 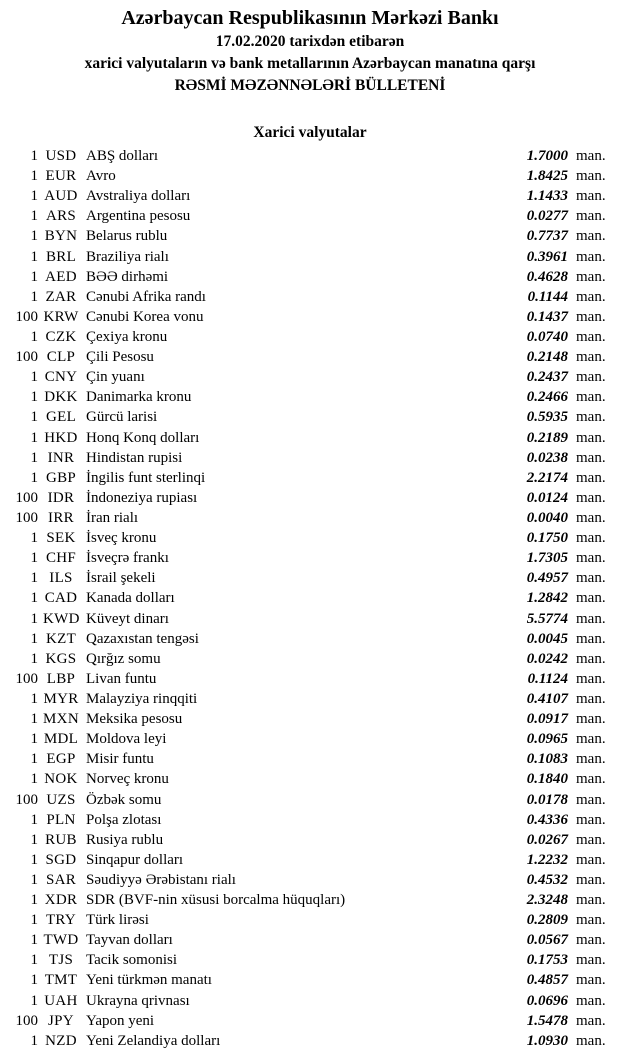 What do you see at coordinates (547, 598) in the screenshot?
I see `rate-value: 1.2842` at bounding box center [547, 598].